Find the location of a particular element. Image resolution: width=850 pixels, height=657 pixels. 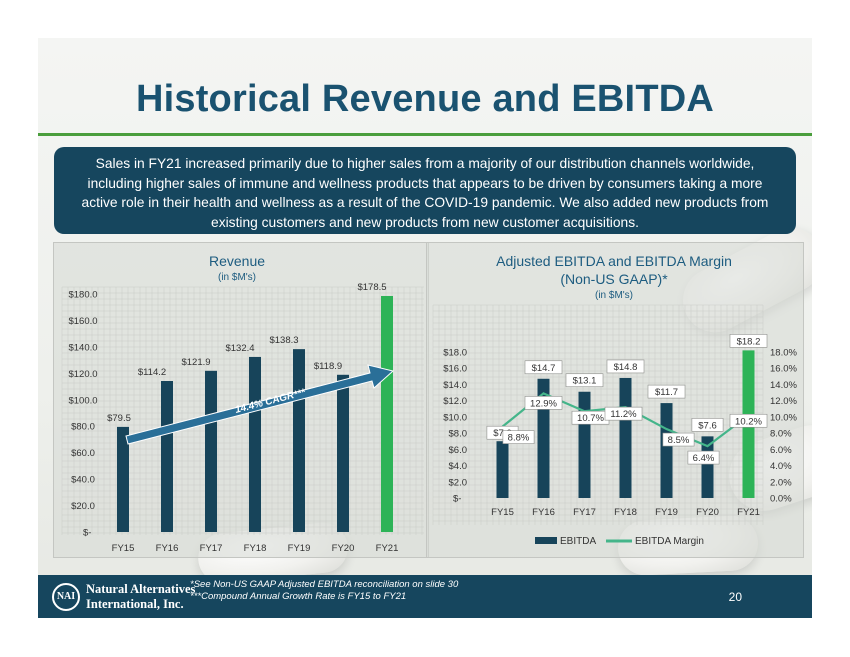

y-right-tick-label: 18.0% is located at coordinates (783, 353).